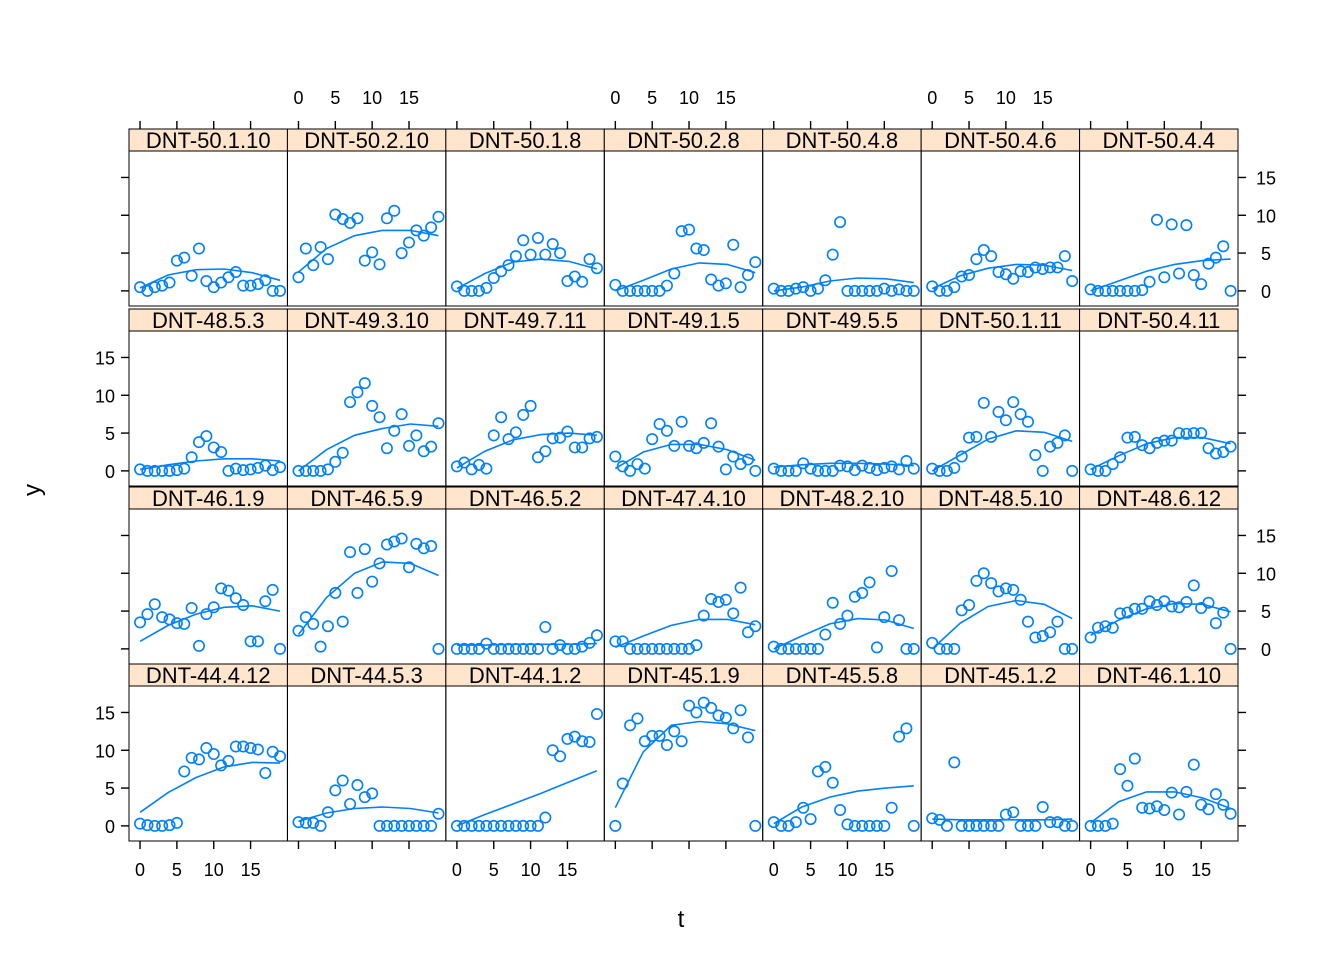 The height and width of the screenshot is (960, 1344). Describe the element at coordinates (32, 490) in the screenshot. I see `y-axis-label: y` at that location.